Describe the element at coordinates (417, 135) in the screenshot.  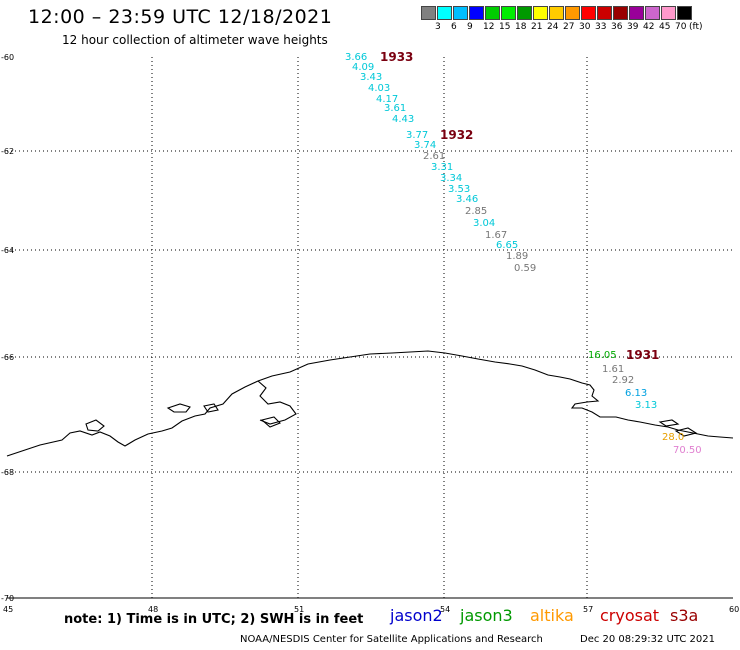
I see `wave-height-label: 3.77` at that location.